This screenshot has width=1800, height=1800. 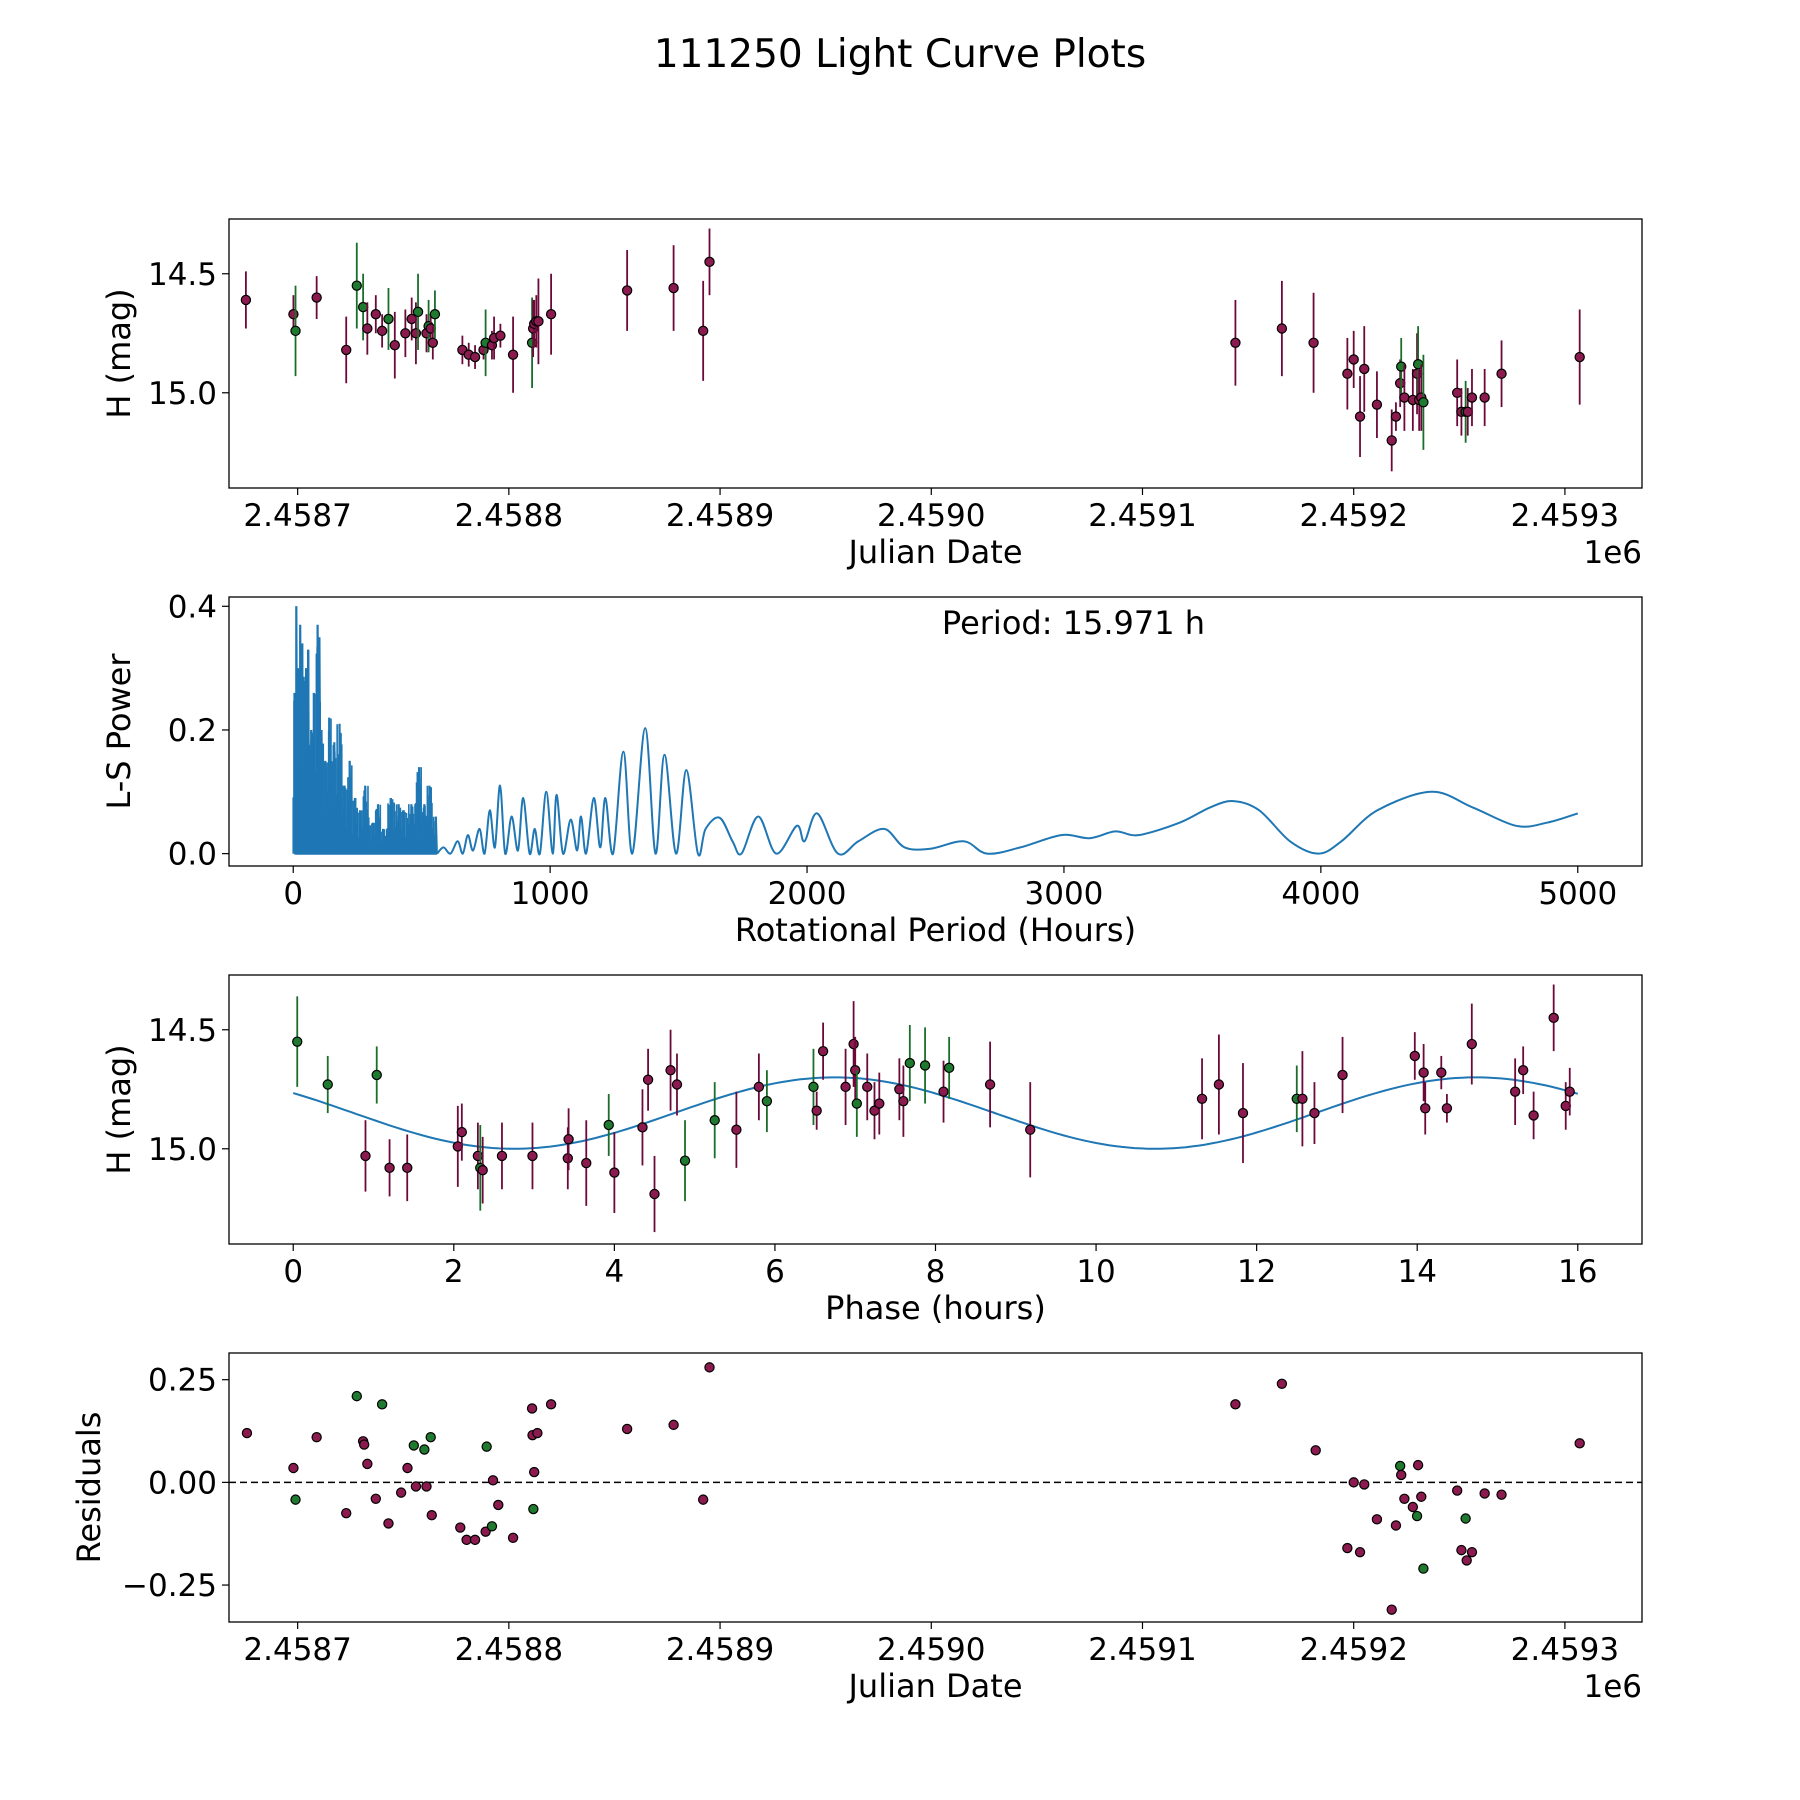 What do you see at coordinates (293, 894) in the screenshot?
I see `x-tick-label: 0` at bounding box center [293, 894].